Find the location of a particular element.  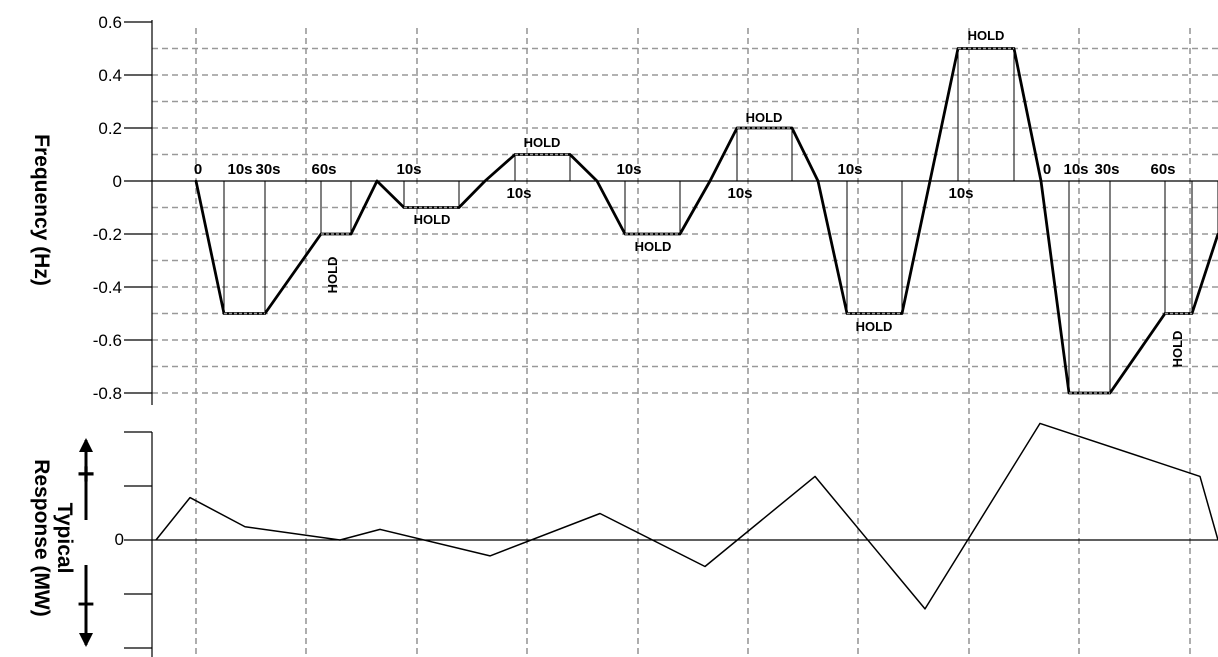

frequency-tick-label: 0.2 is located at coordinates (110, 128).